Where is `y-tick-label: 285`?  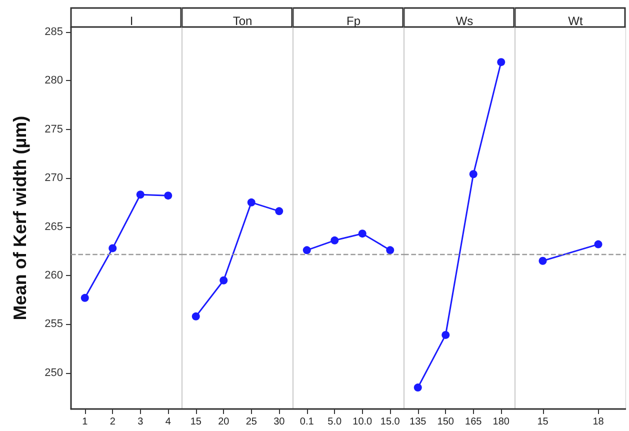
y-tick-label: 285 is located at coordinates (53, 32).